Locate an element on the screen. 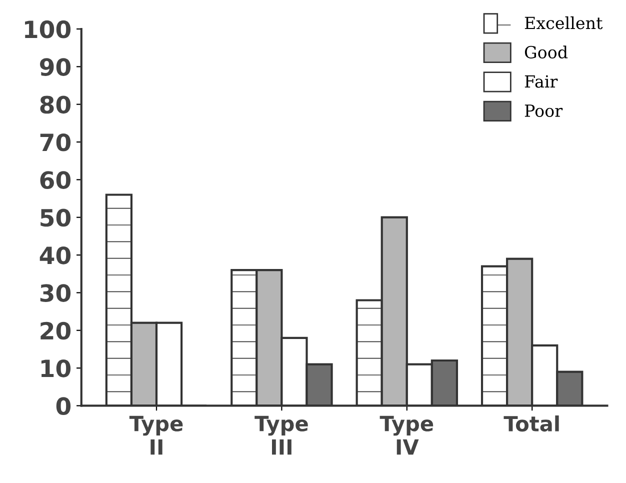 This screenshot has height=483, width=626. x-tick-label: Type IV is located at coordinates (407, 435).